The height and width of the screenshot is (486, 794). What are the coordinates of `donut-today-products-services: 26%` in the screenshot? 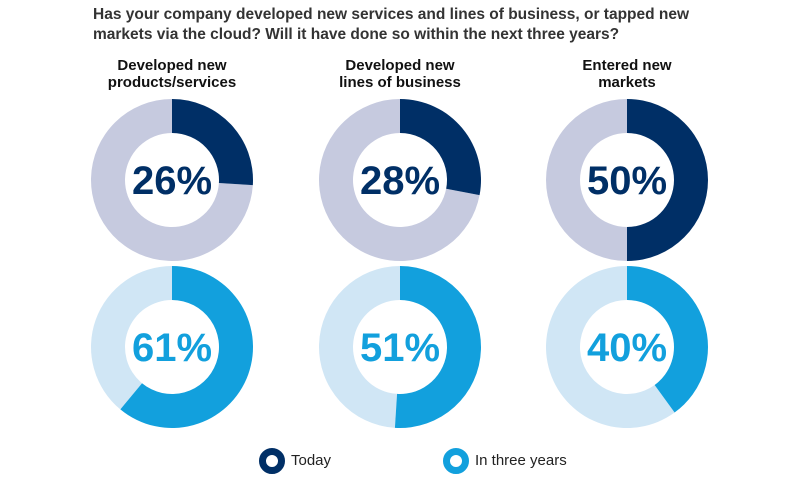 It's located at (172, 180).